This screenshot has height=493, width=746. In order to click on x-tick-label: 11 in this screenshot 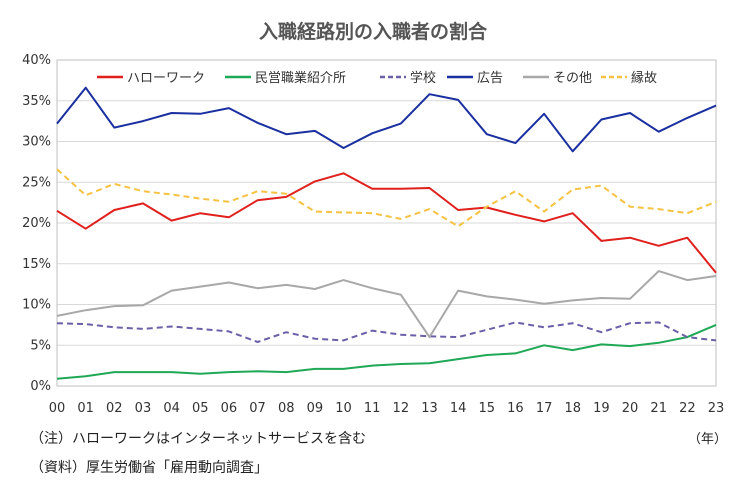, I will do `click(372, 408)`.